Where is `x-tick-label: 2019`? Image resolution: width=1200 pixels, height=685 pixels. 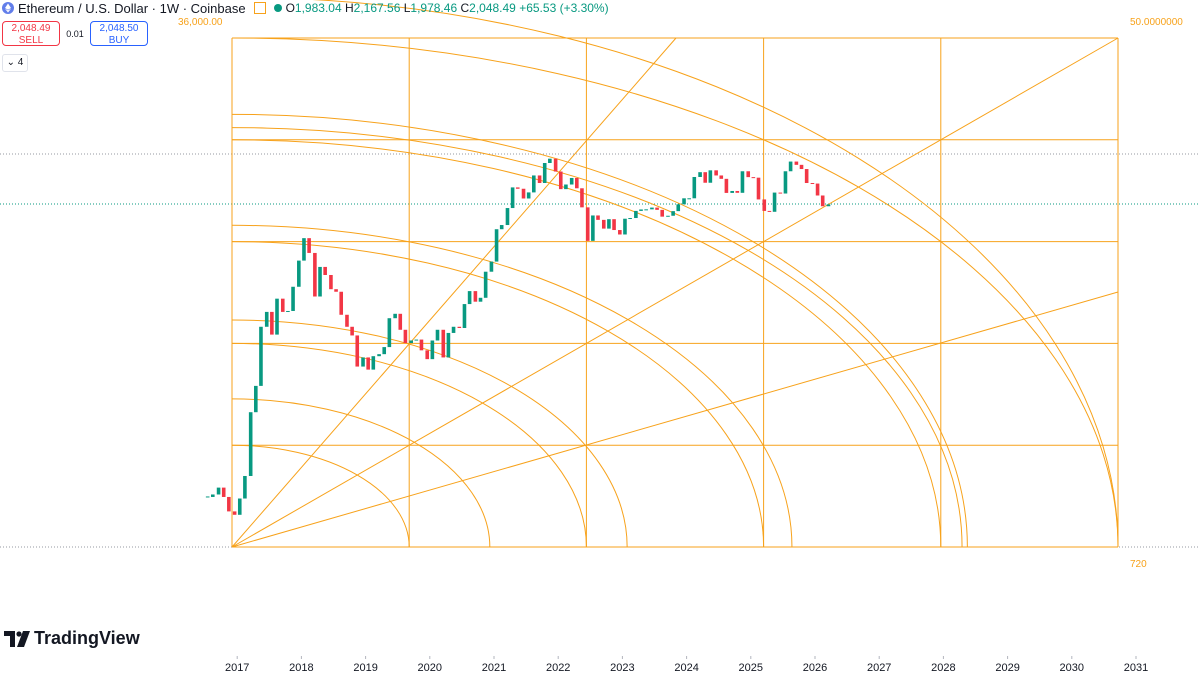 x-tick-label: 2019 is located at coordinates (365, 668).